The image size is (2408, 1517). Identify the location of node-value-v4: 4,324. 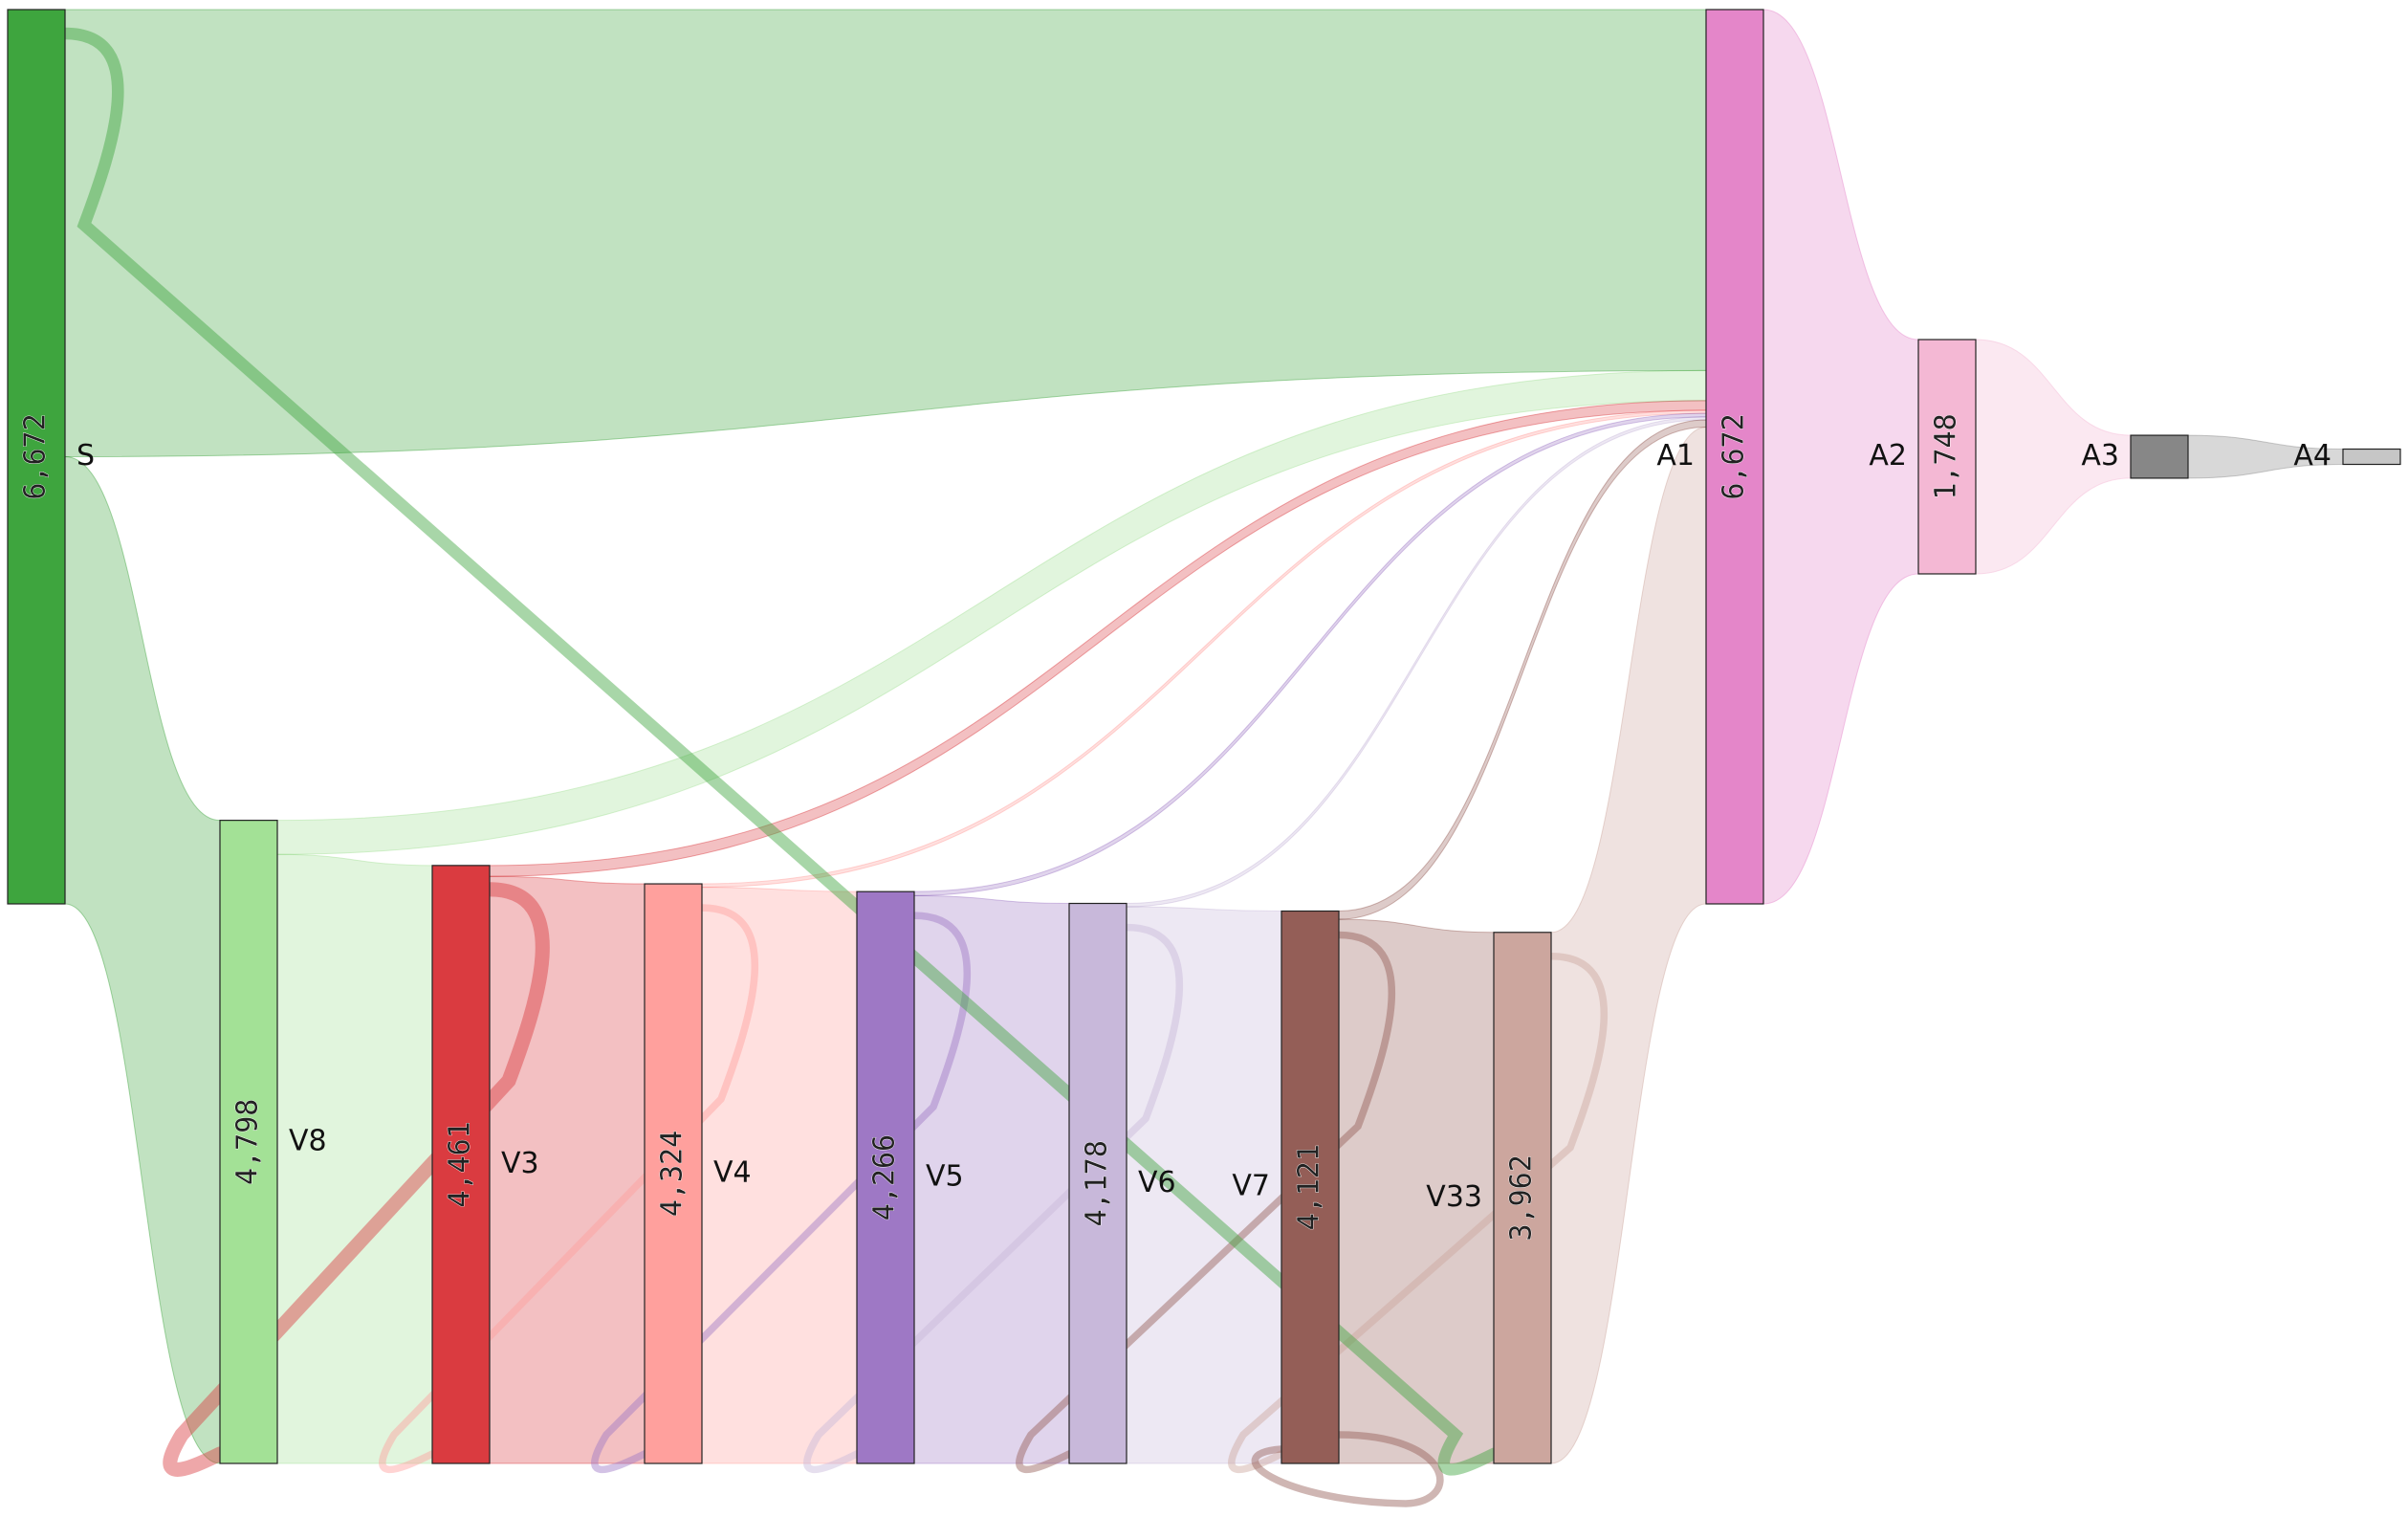
(673, 1174).